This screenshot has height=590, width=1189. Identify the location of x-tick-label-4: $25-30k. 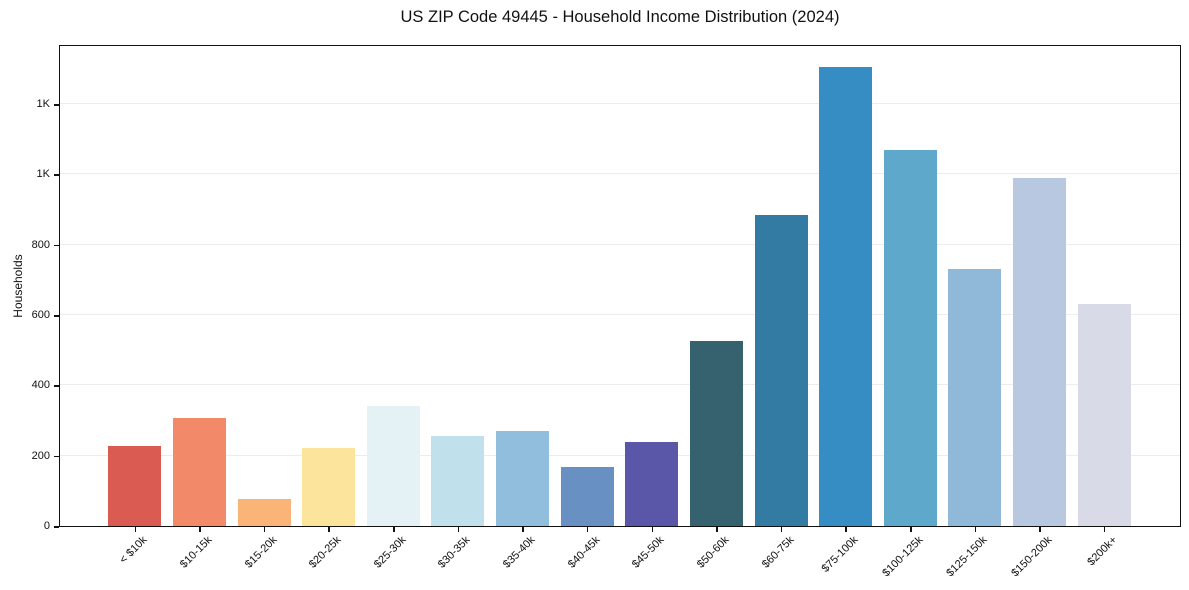
(390, 552).